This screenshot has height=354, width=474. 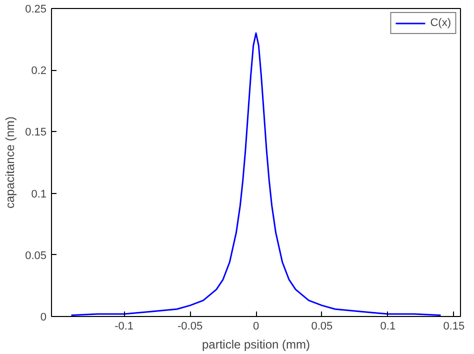 What do you see at coordinates (36, 256) in the screenshot?
I see `y-tick-label: 0.05` at bounding box center [36, 256].